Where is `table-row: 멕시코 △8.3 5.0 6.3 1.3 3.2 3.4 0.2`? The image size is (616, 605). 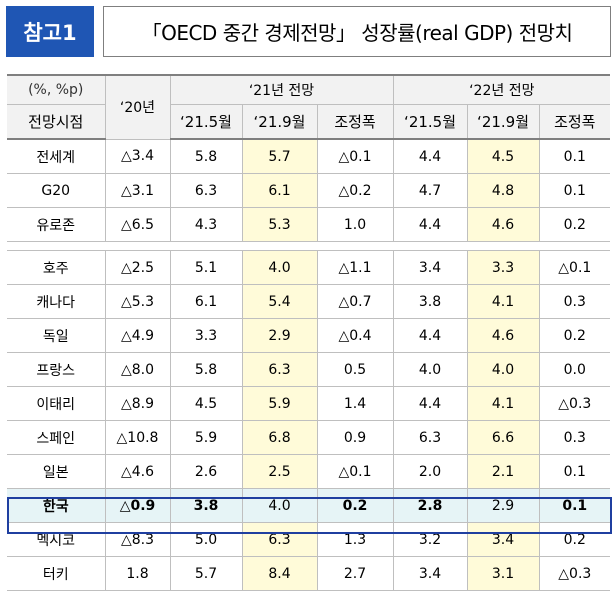 table-row: 멕시코 △8.3 5.0 6.3 1.3 3.2 3.4 0.2 is located at coordinates (309, 539).